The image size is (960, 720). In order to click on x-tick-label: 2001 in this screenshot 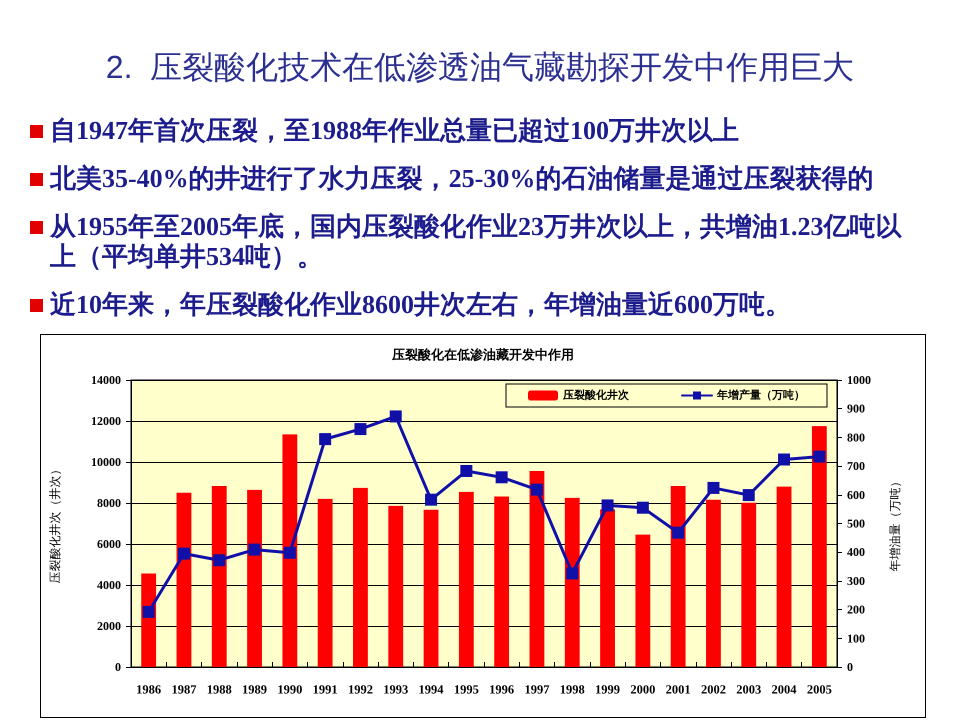, I will do `click(678, 689)`.